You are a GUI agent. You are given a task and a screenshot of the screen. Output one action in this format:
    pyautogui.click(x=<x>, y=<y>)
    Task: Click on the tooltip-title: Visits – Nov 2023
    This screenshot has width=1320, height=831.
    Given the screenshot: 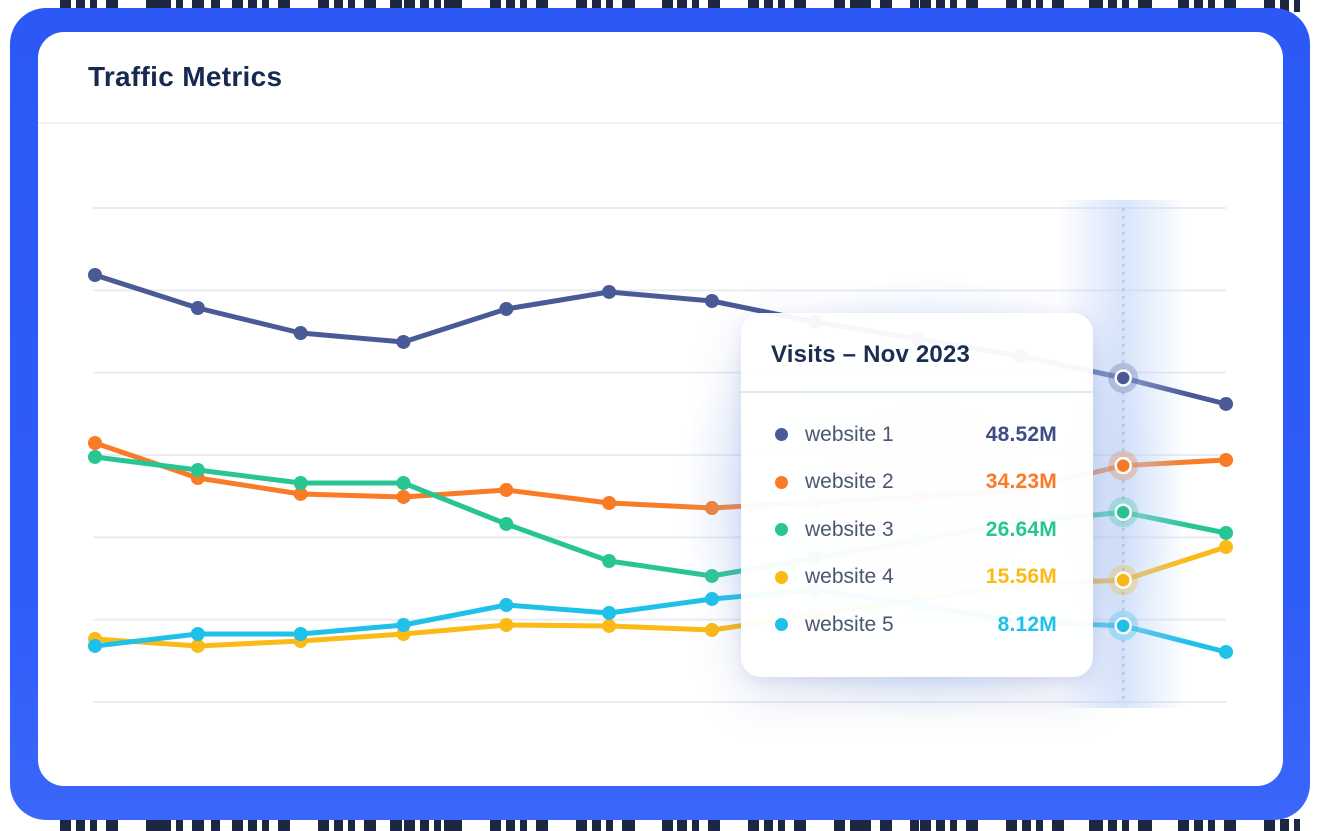 What is the action you would take?
    pyautogui.click(x=871, y=354)
    